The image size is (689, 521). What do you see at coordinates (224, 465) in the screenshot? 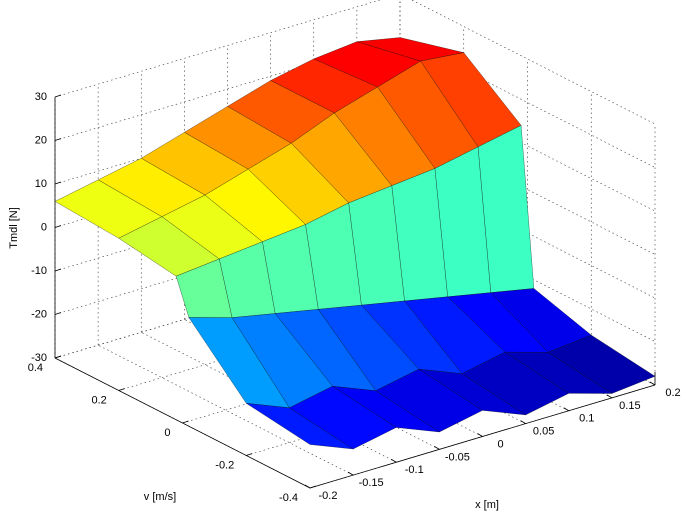
I see `y-tick-label: -0.2` at bounding box center [224, 465].